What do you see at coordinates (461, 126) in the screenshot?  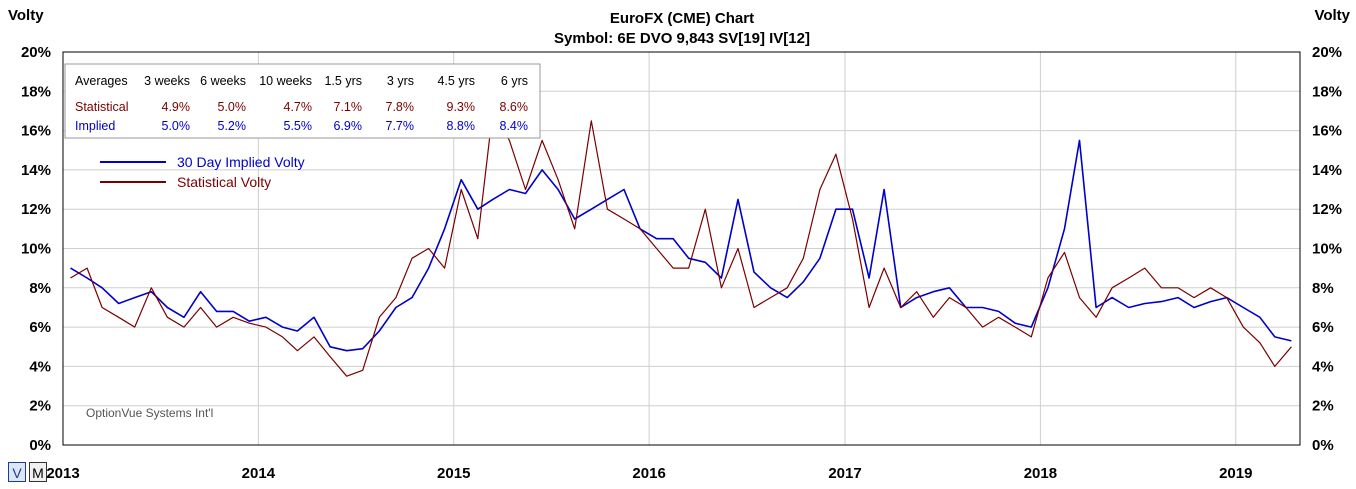 I see `averages-value-cell: 8.8%` at bounding box center [461, 126].